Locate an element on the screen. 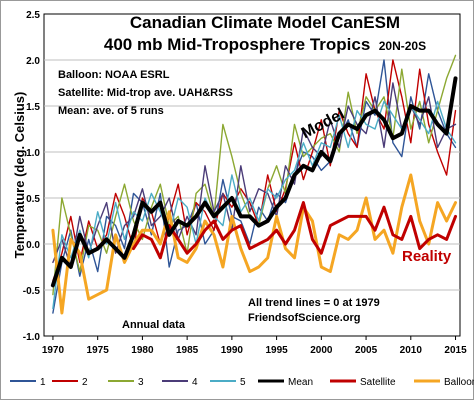 Image resolution: width=474 pixels, height=405 pixels. chart-subtitle: 400 mb Mid-Troposphere Tropics 20N-20S is located at coordinates (265, 44).